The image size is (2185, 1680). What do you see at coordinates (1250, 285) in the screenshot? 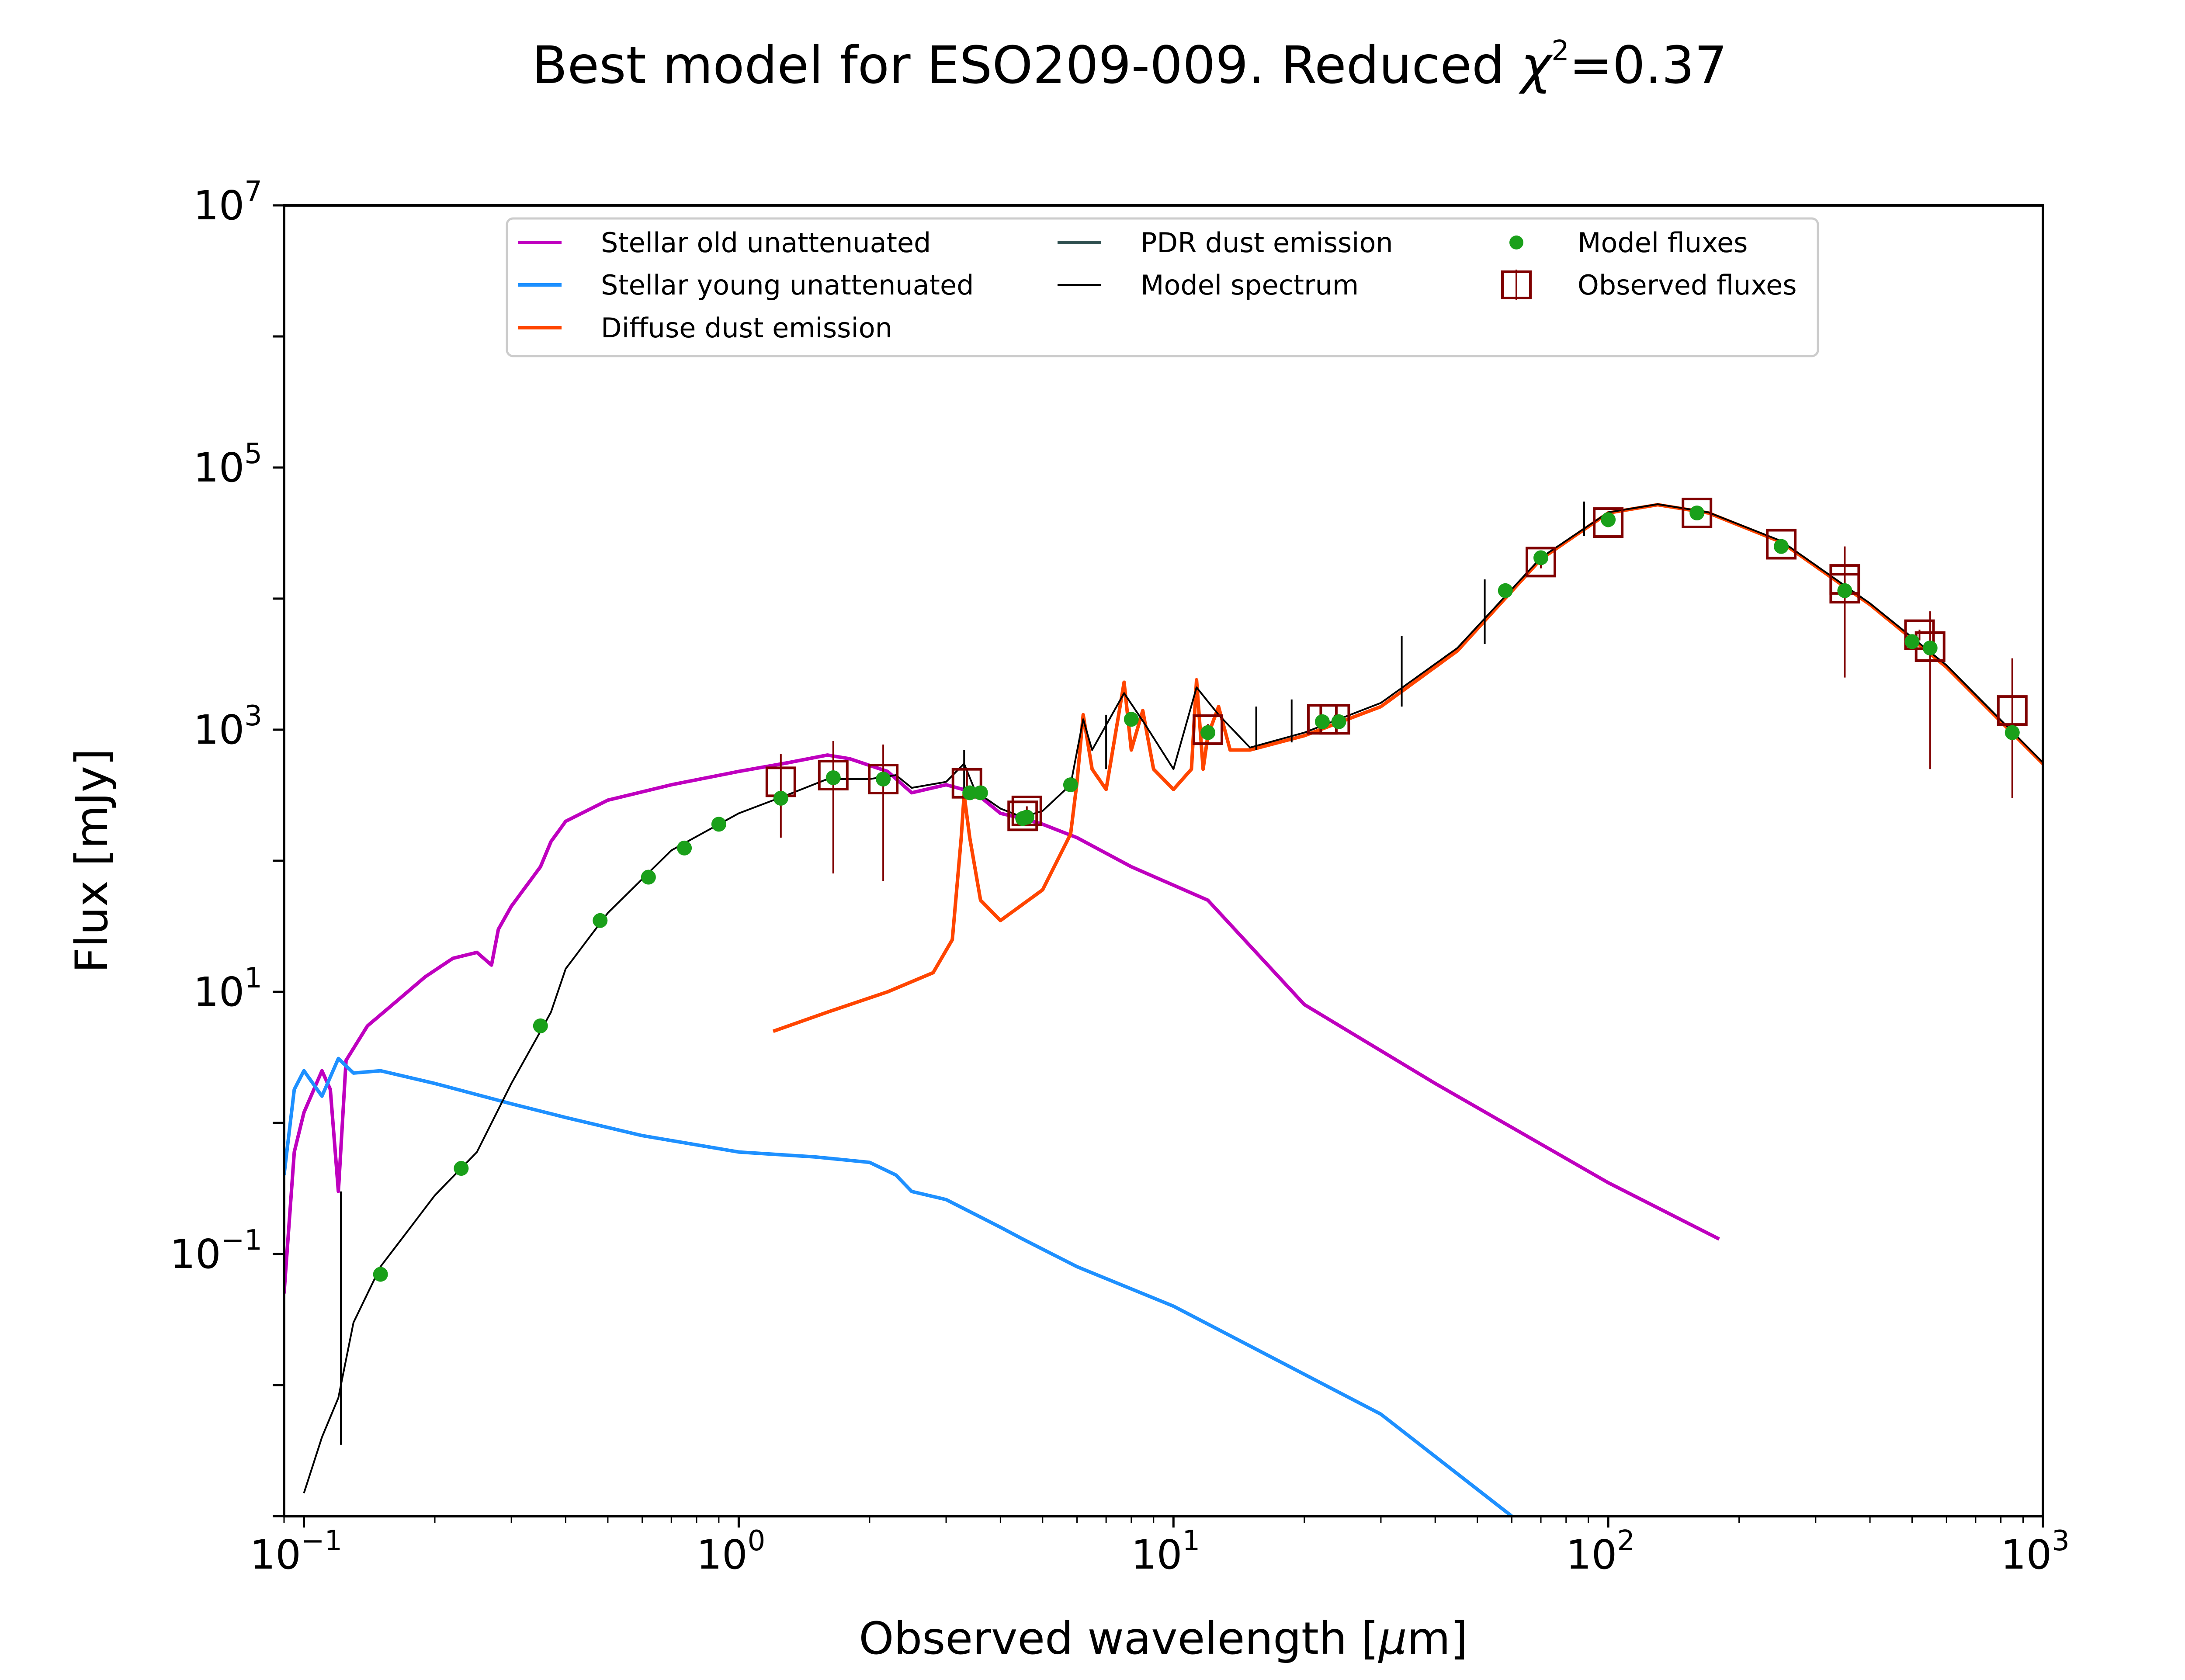
I see `legend-label: Model spectrum` at bounding box center [1250, 285].